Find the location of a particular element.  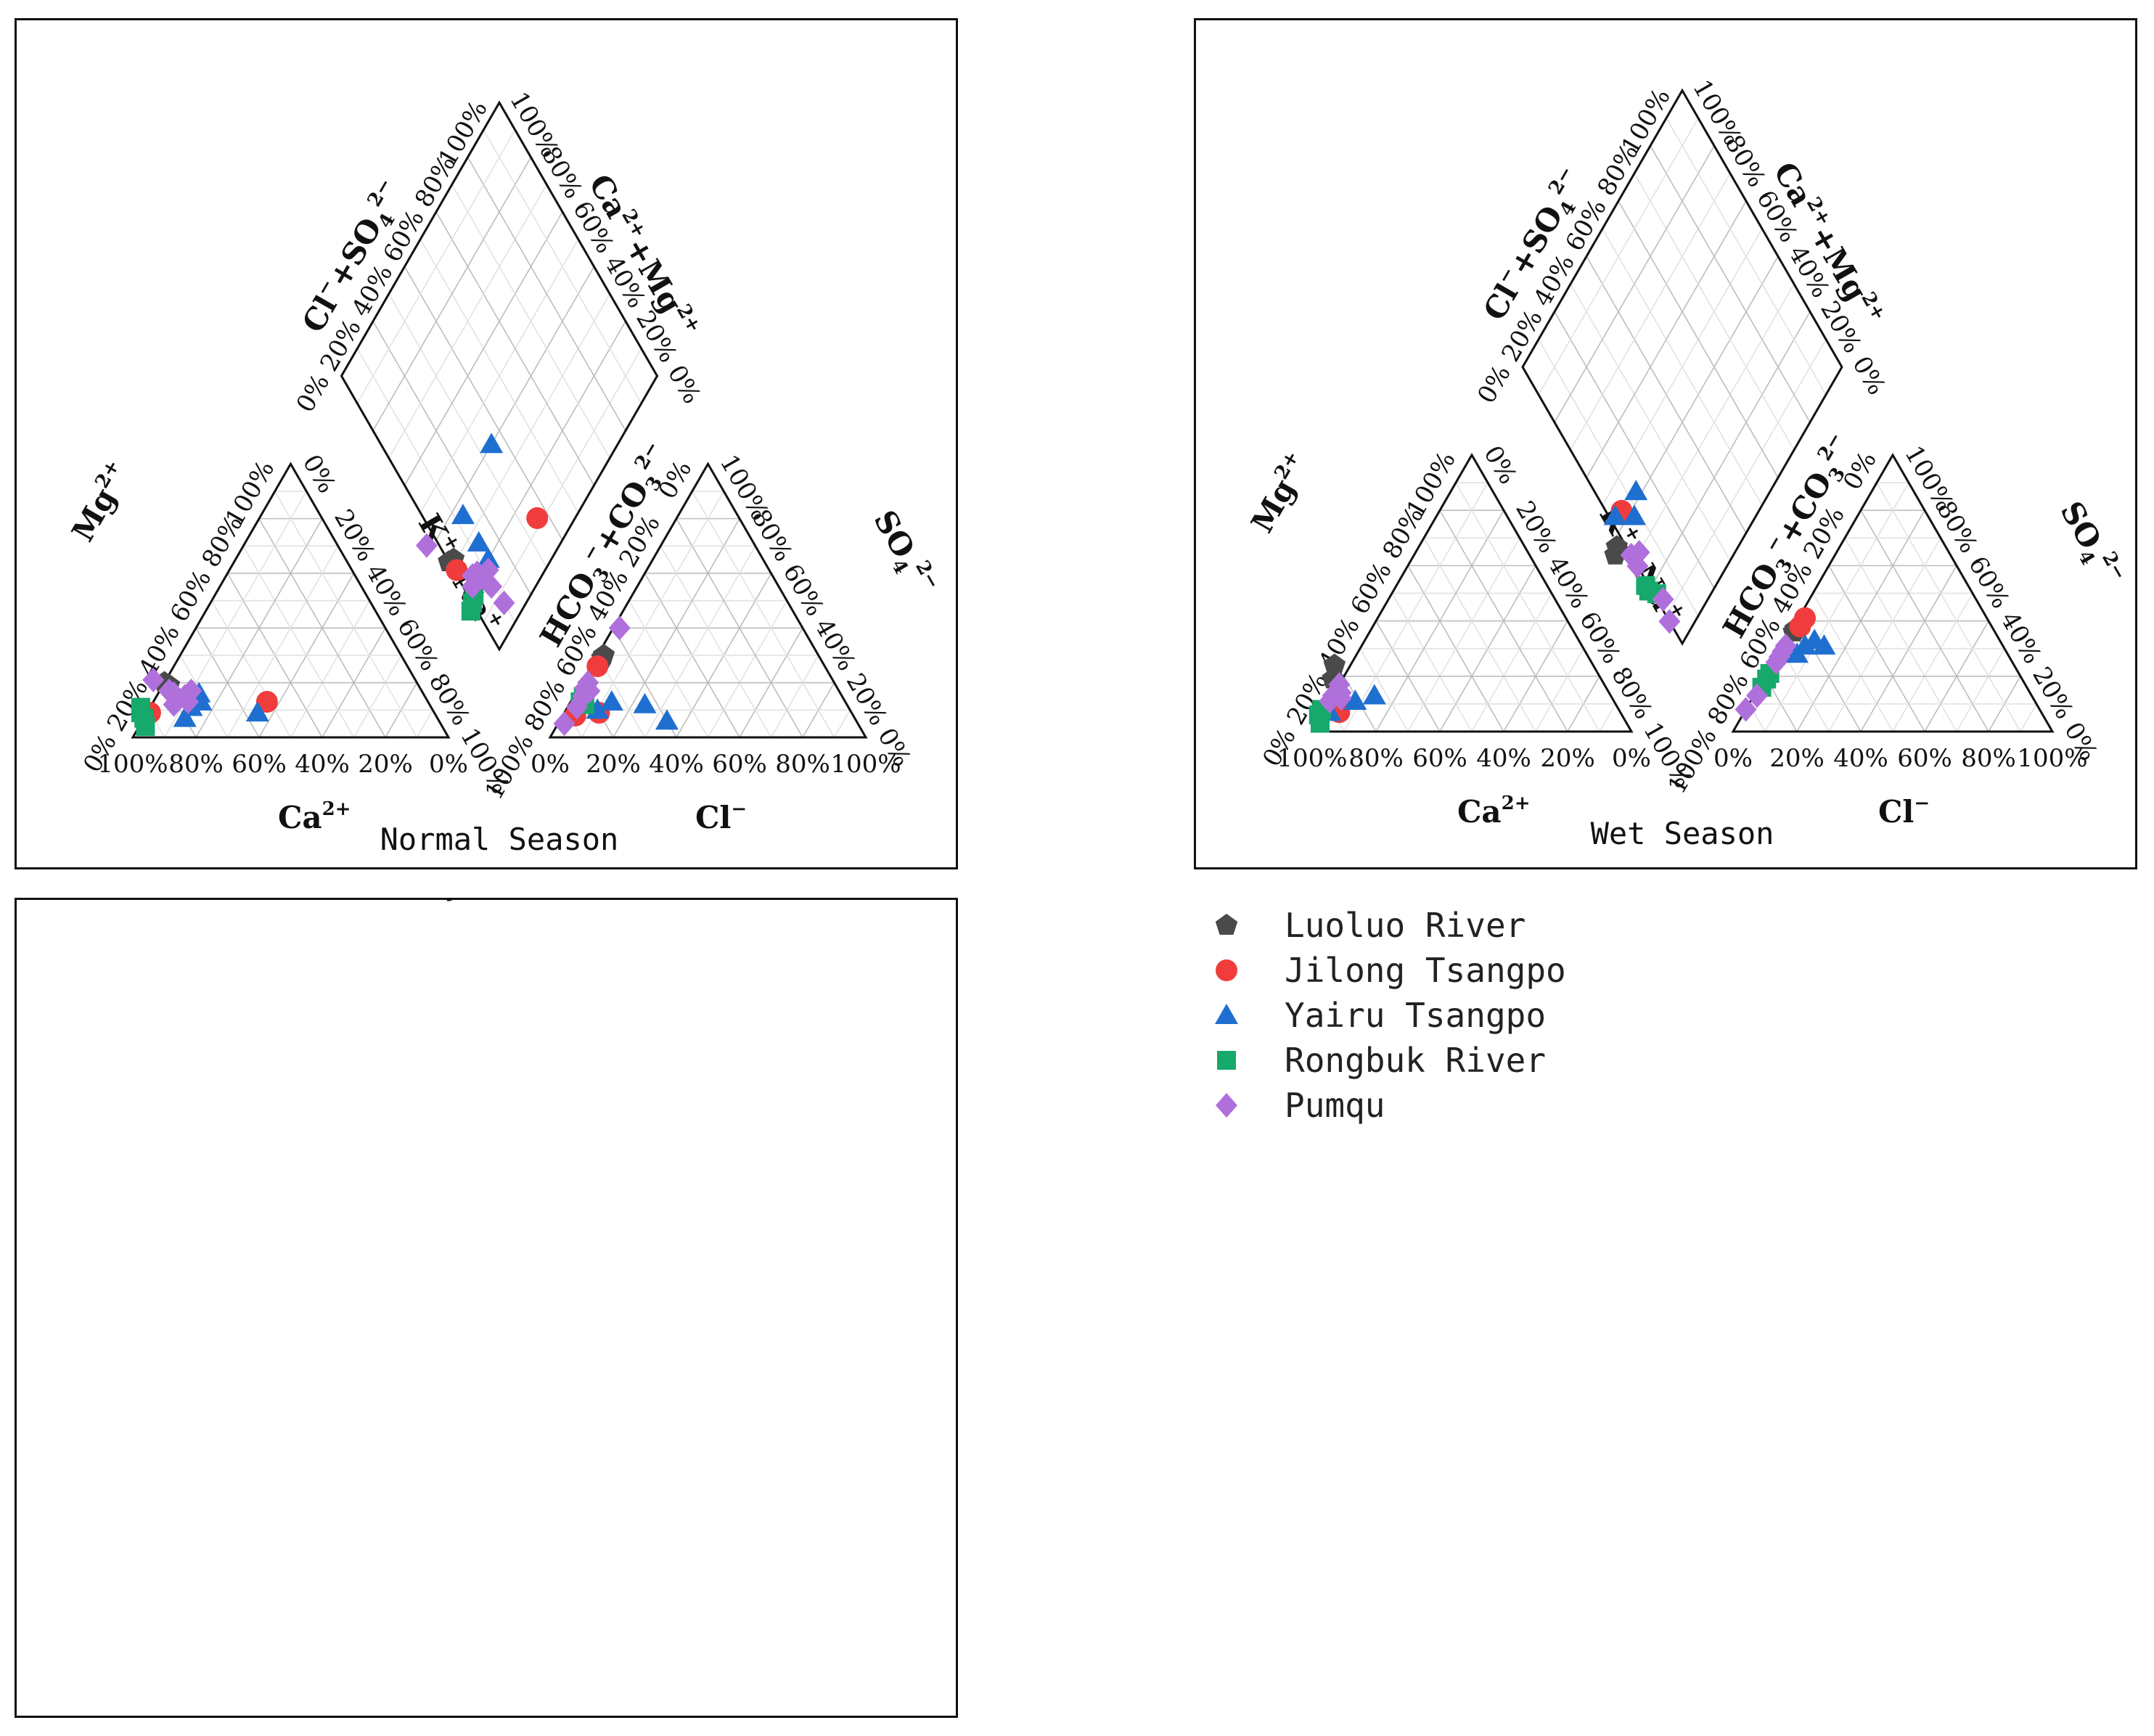

legend-label: Luoluo River is located at coordinates (1405, 925).